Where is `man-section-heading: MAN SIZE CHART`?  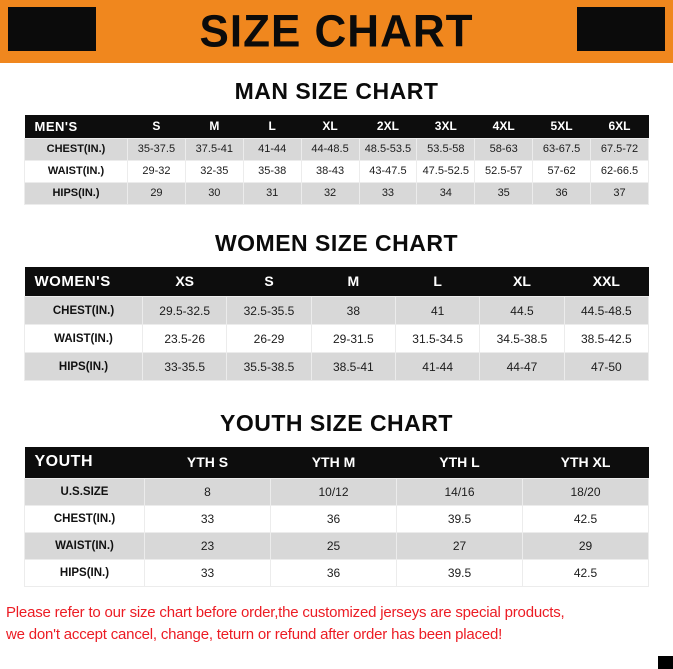 man-section-heading: MAN SIZE CHART is located at coordinates (336, 91).